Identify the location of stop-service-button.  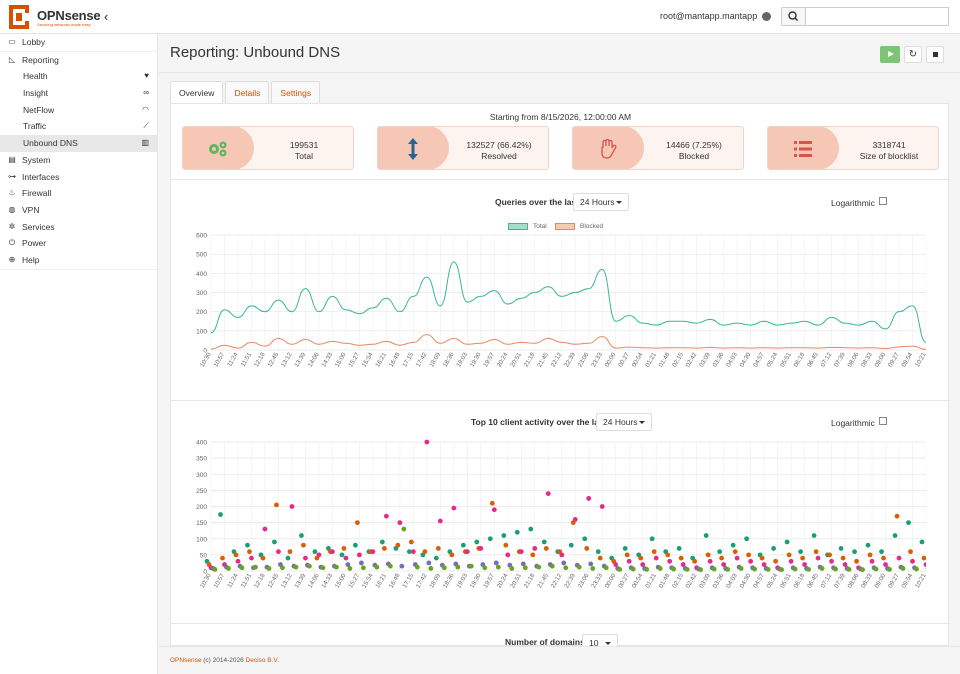
(935, 54).